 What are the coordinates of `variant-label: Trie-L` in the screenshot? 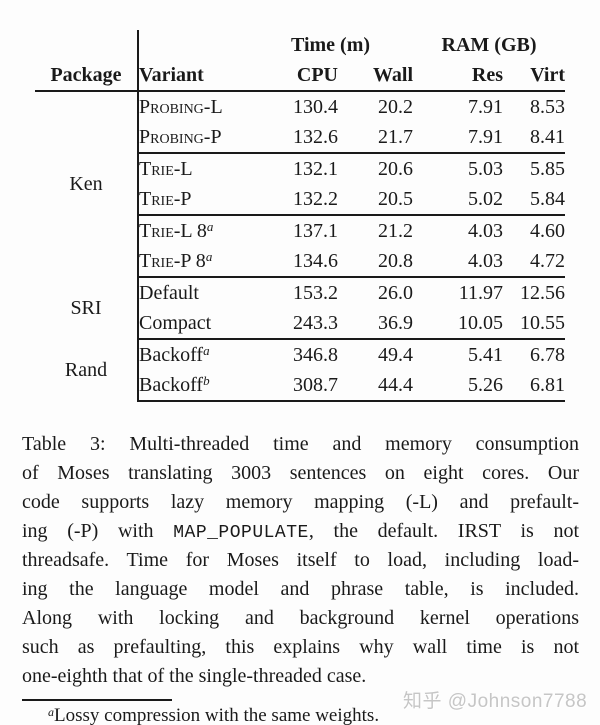 It's located at (166, 168).